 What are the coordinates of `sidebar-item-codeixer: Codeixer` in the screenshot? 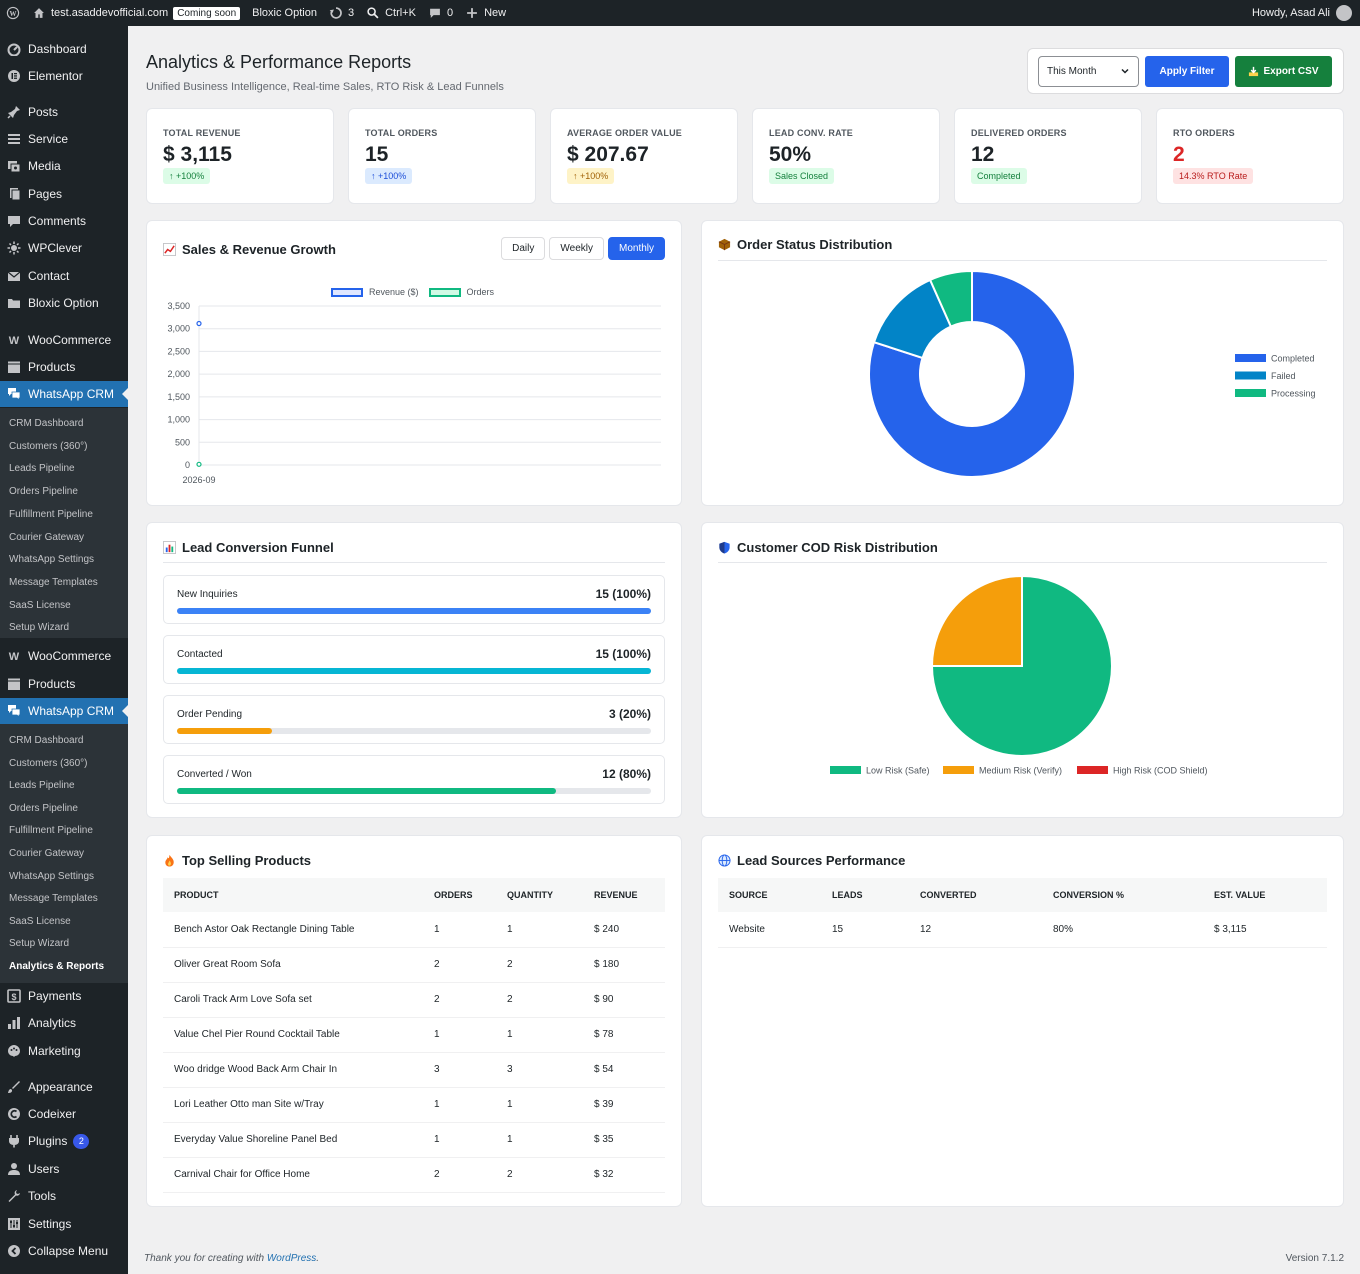 It's located at (64, 1114).